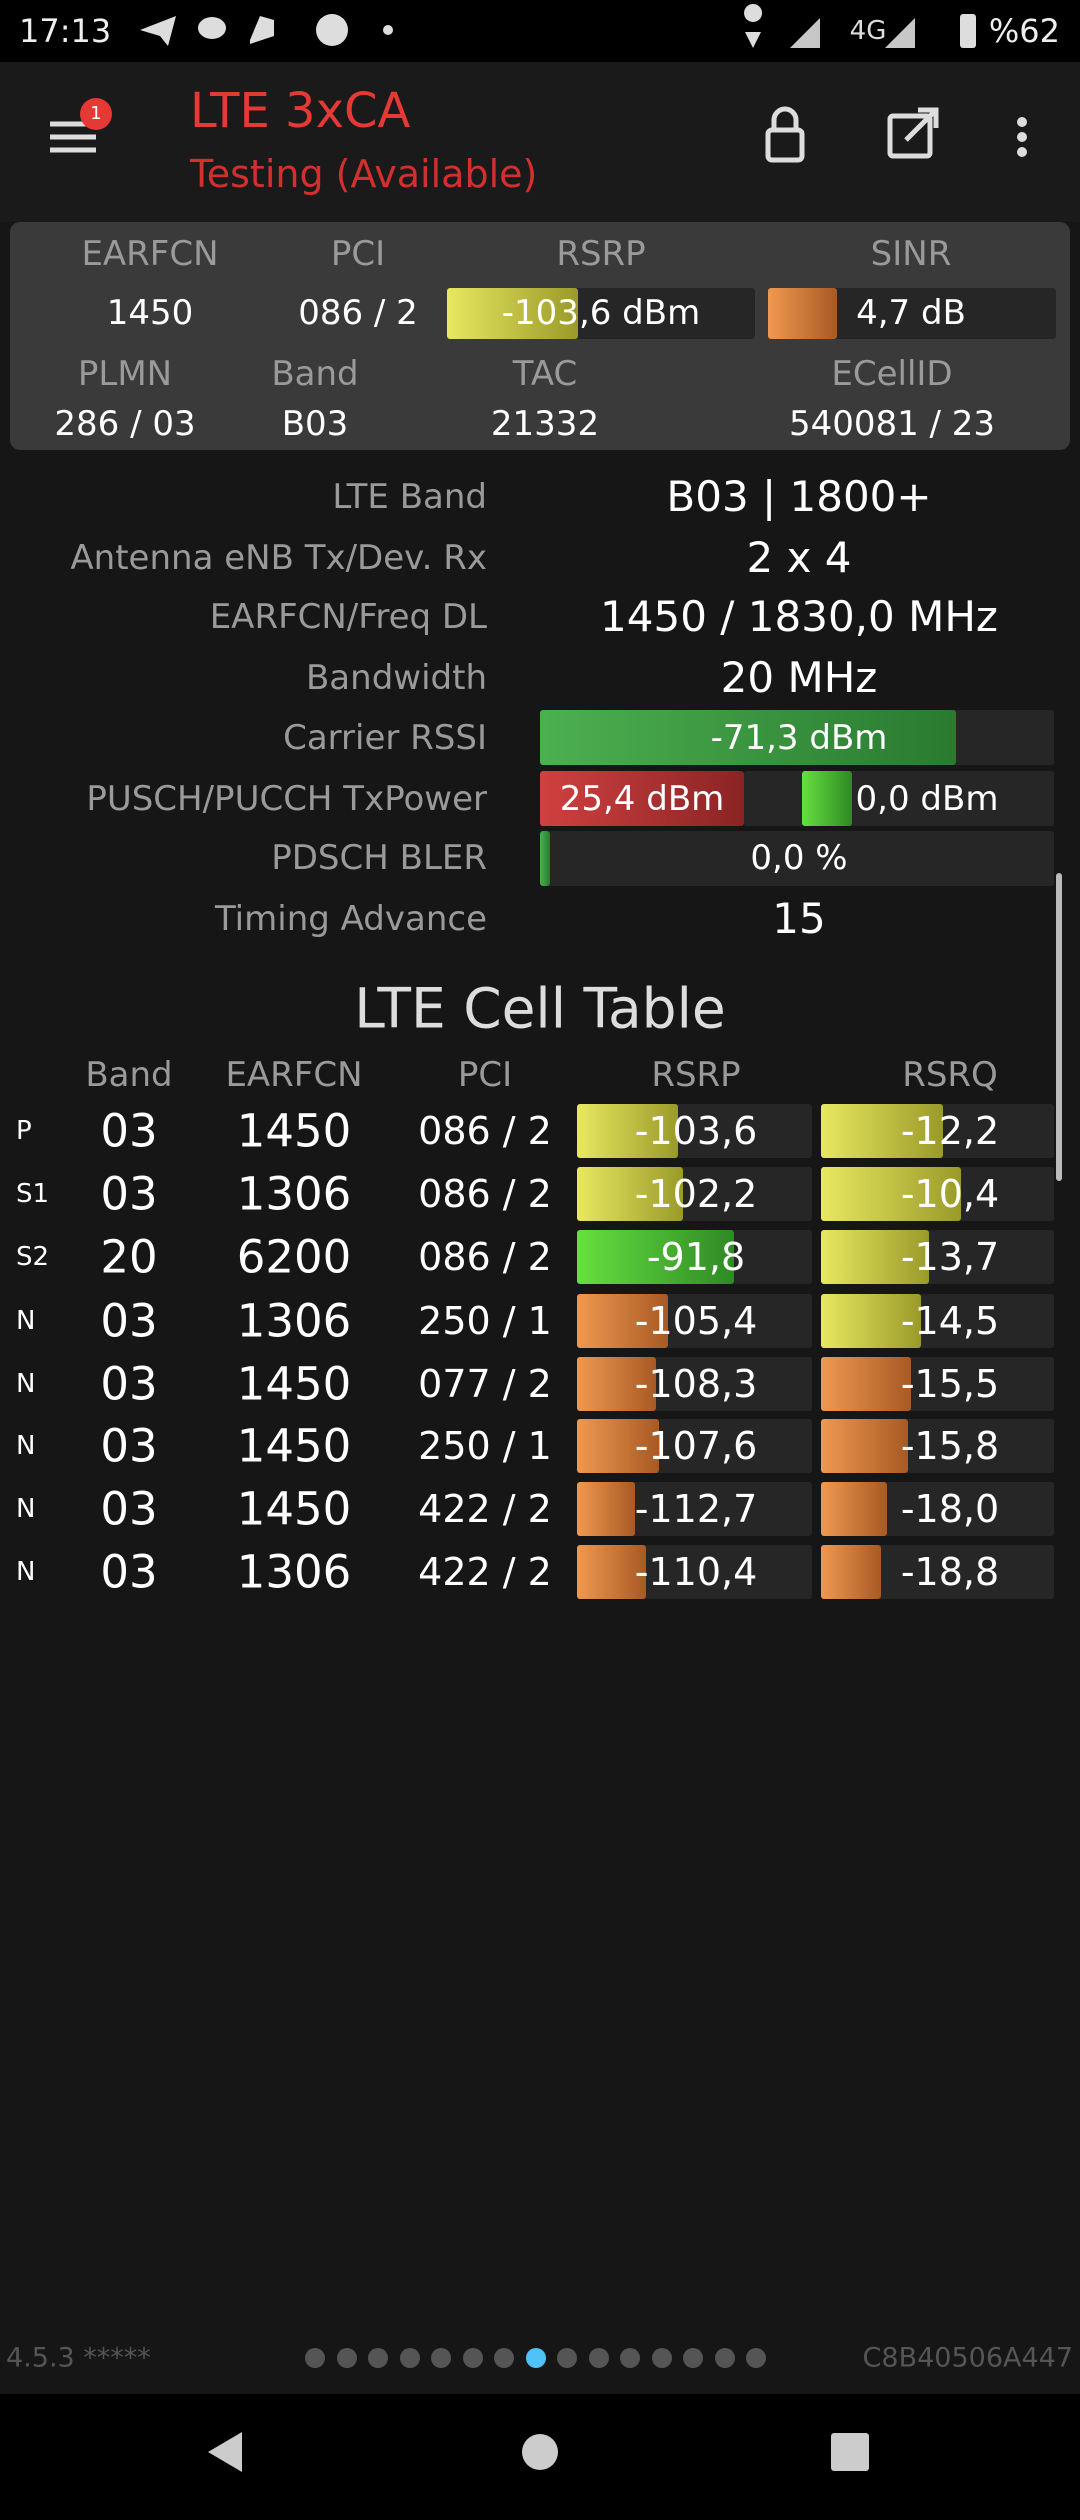 This screenshot has height=2520, width=1080. What do you see at coordinates (540, 2452) in the screenshot?
I see `home-button` at bounding box center [540, 2452].